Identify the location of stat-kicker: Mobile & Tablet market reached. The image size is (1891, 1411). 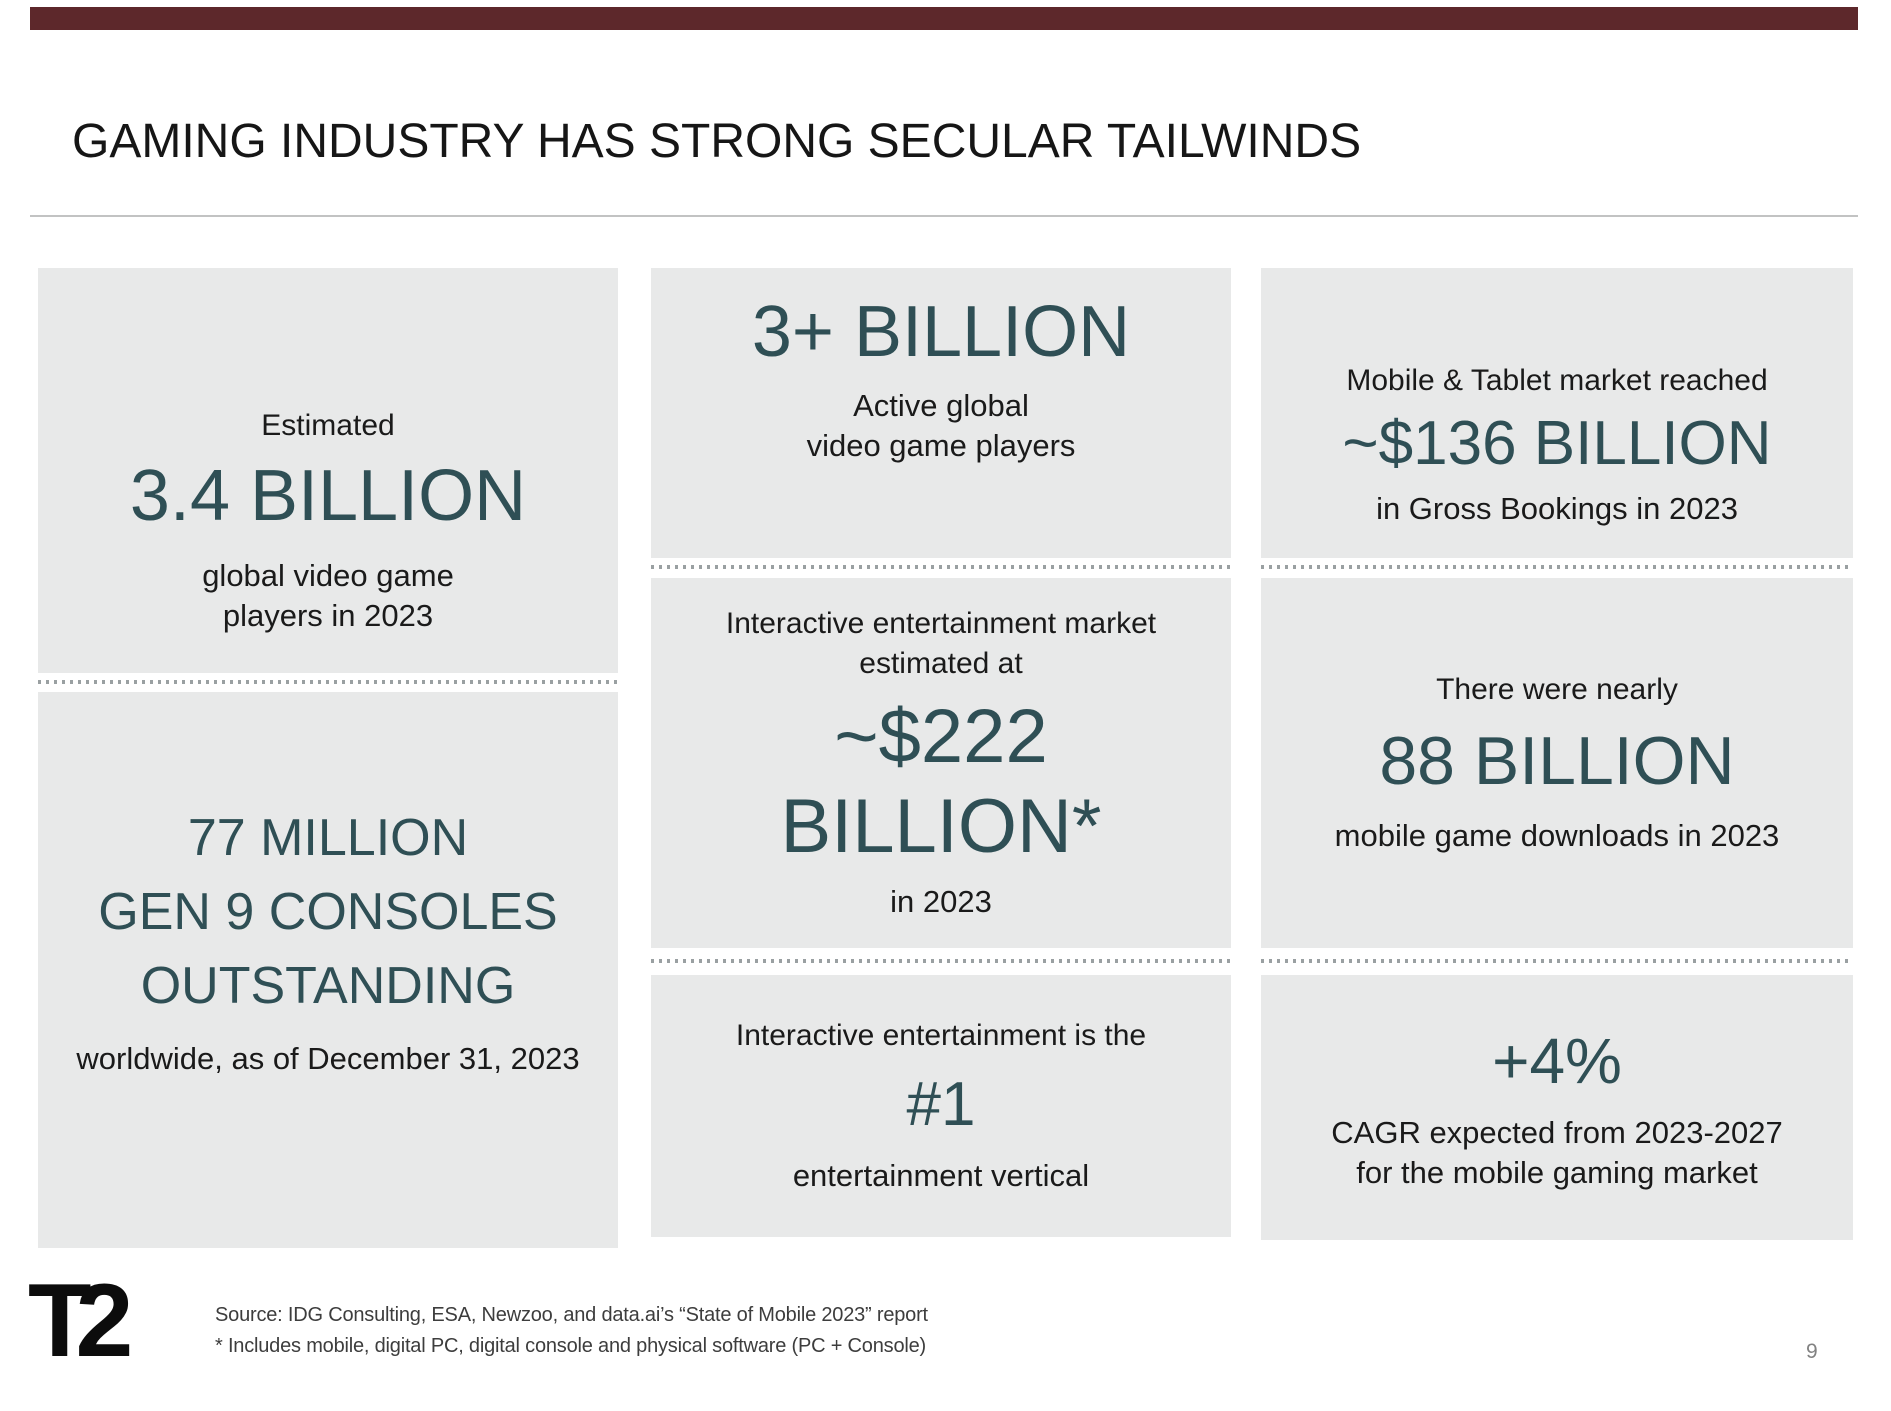
(1557, 380).